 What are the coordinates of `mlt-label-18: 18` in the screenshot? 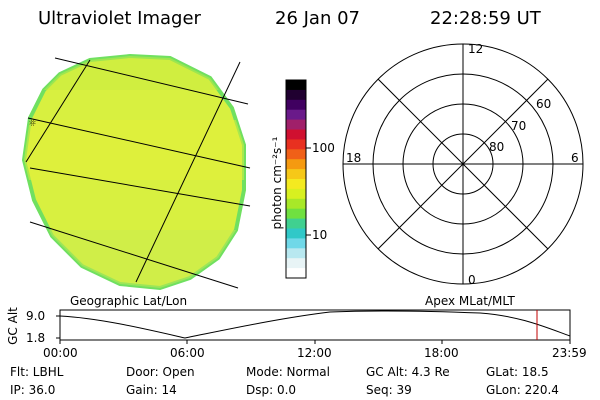 It's located at (354, 158).